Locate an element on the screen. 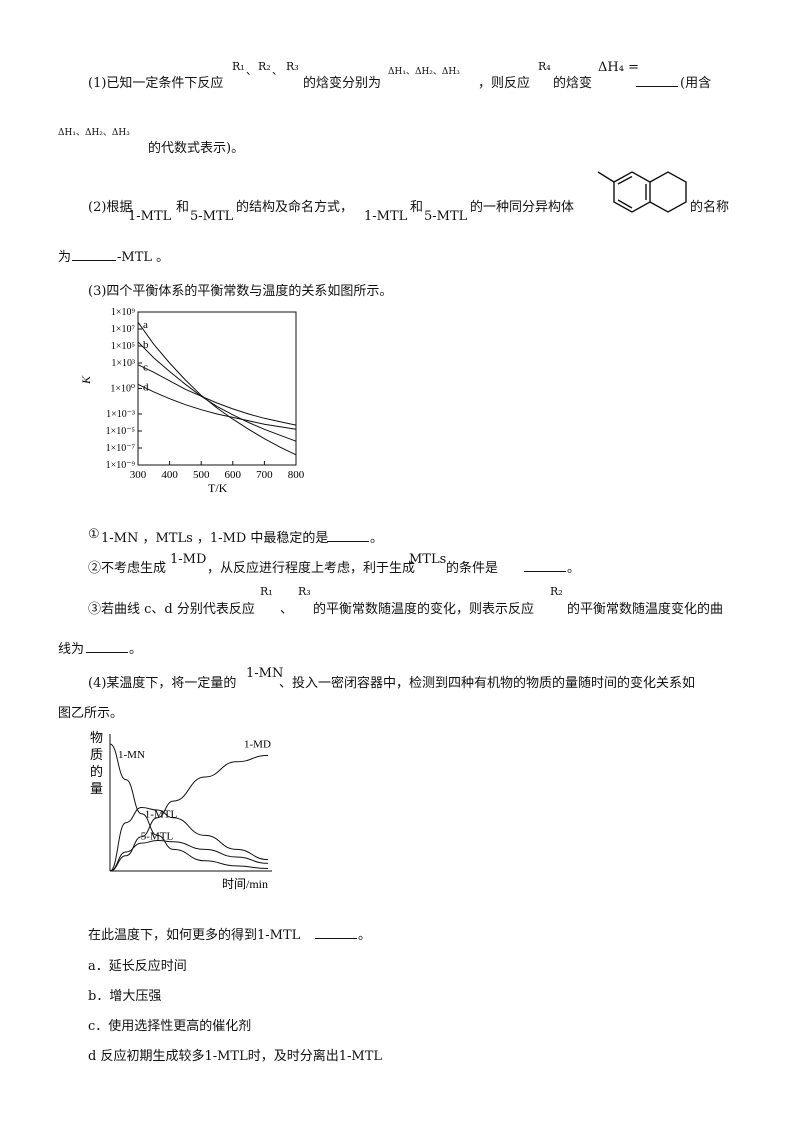 This screenshot has height=1132, width=800. q1-r4: R₄ is located at coordinates (544, 66).